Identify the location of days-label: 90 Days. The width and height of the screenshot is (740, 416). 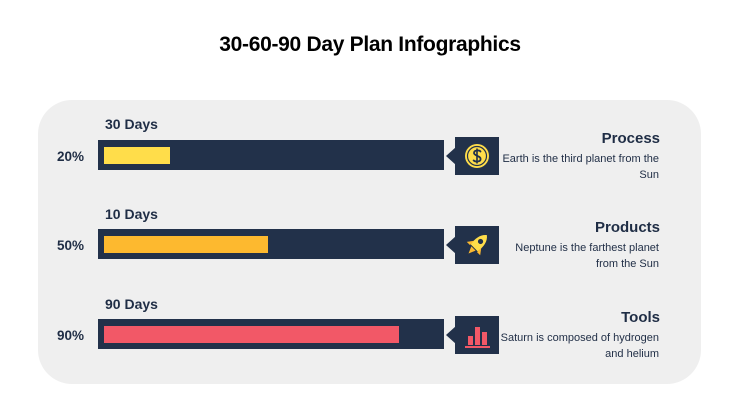
(131, 304).